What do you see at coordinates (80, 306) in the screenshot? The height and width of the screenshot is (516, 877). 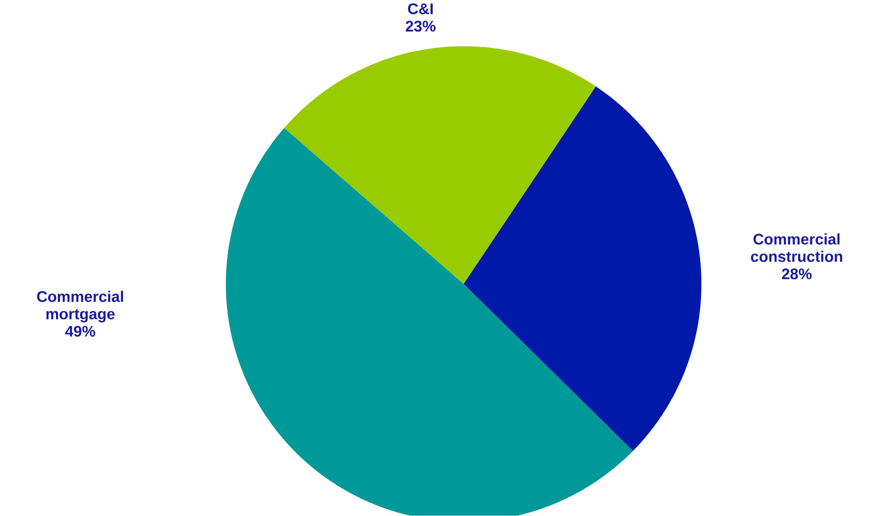 I see `slice-label: Commercial mortgage` at bounding box center [80, 306].